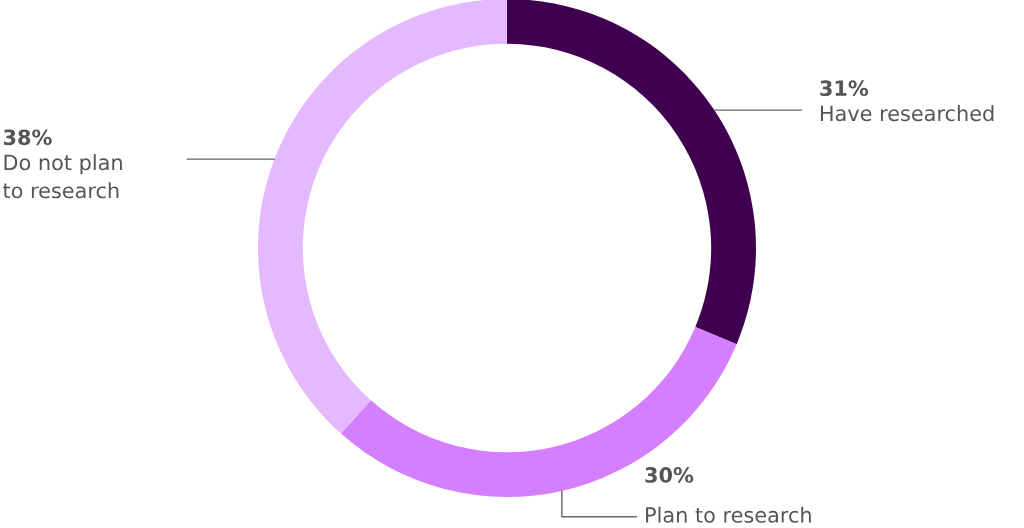 This screenshot has width=1024, height=528. I want to click on donut-slice, so click(538, 411).